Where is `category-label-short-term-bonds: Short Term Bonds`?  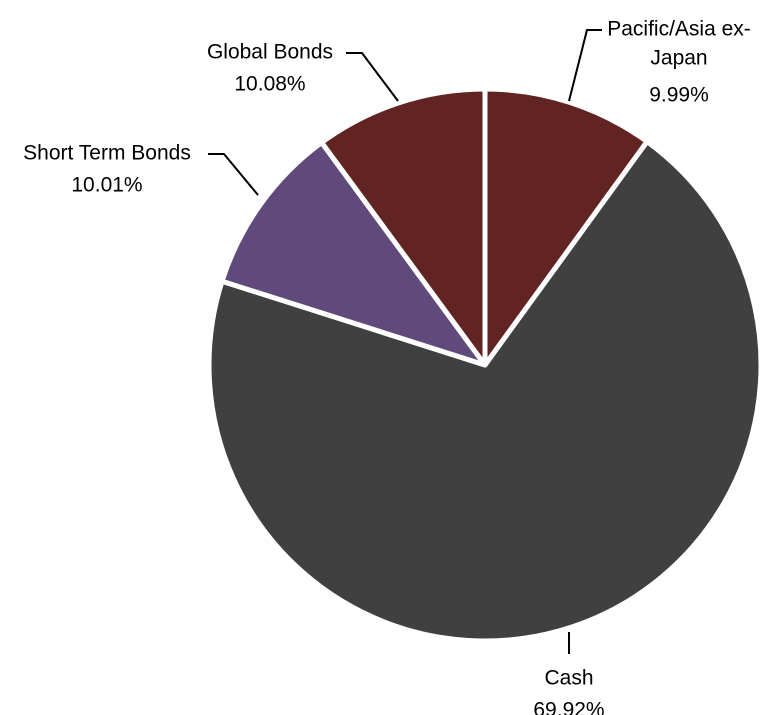 category-label-short-term-bonds: Short Term Bonds is located at coordinates (107, 153).